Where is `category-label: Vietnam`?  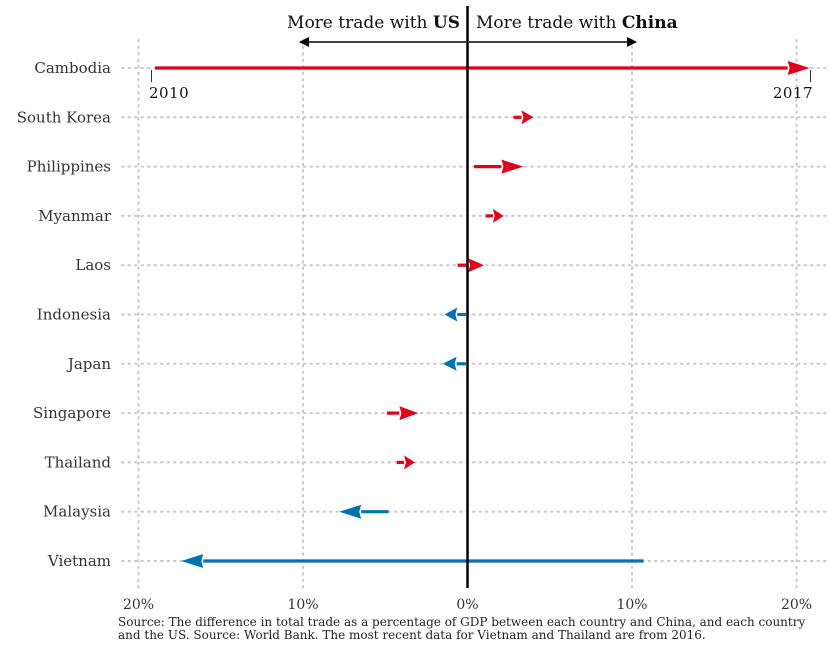 category-label: Vietnam is located at coordinates (79, 561).